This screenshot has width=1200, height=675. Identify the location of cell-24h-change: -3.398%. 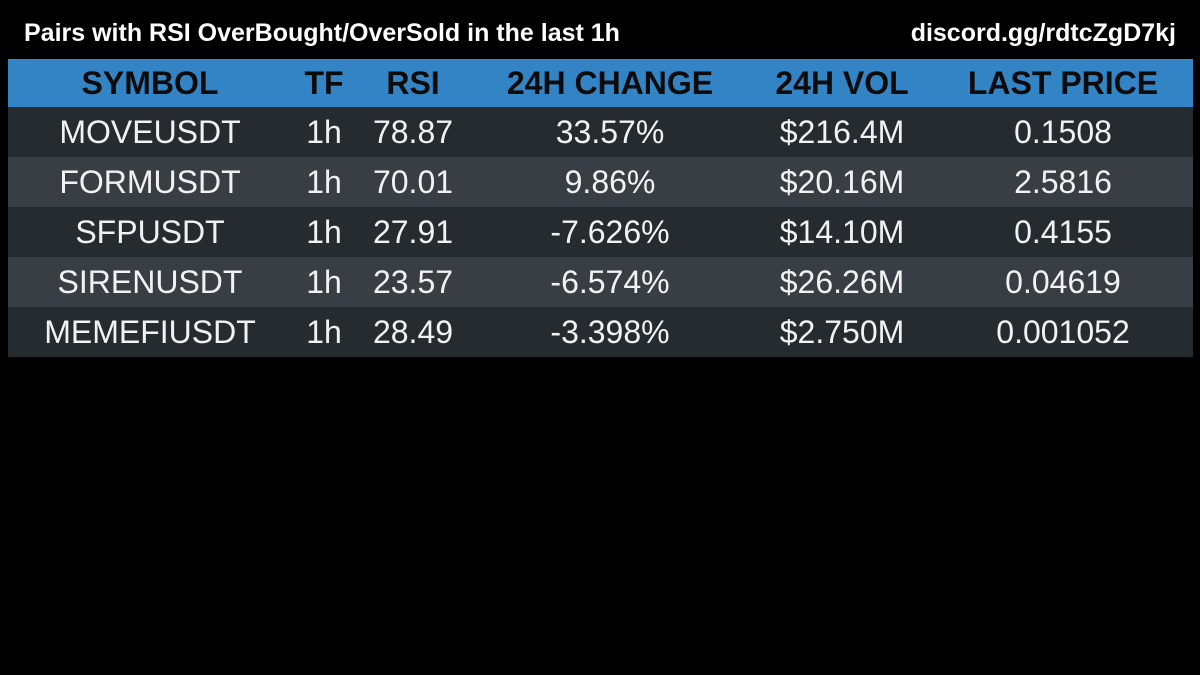
(610, 331).